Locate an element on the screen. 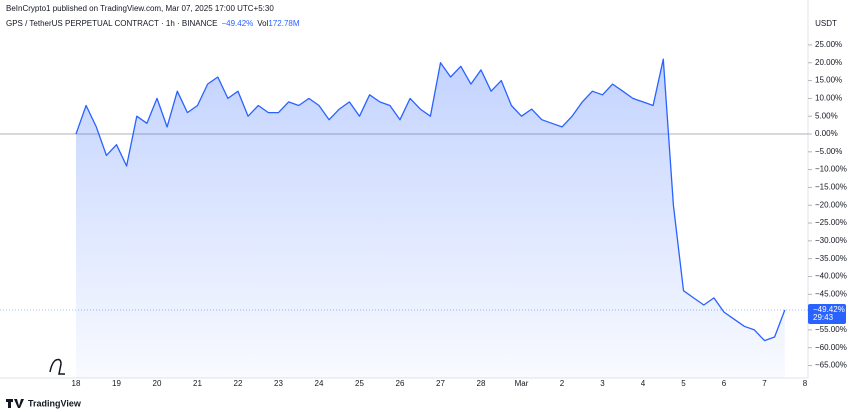 This screenshot has height=412, width=850. volume: 172.78M is located at coordinates (283, 23).